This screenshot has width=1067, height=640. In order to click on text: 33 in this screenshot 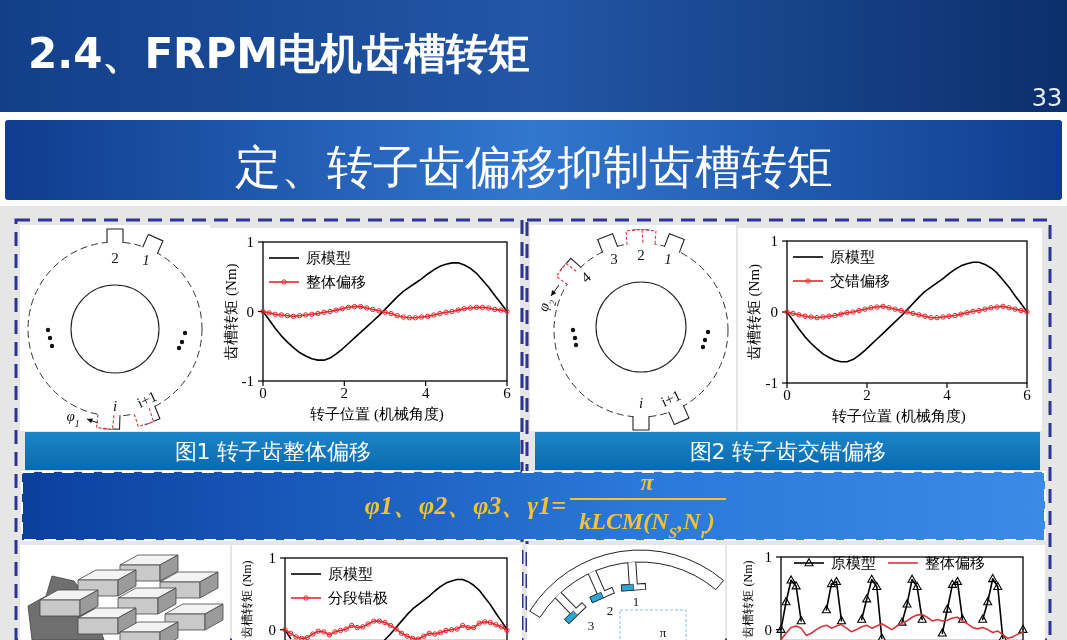, I will do `click(1047, 98)`.